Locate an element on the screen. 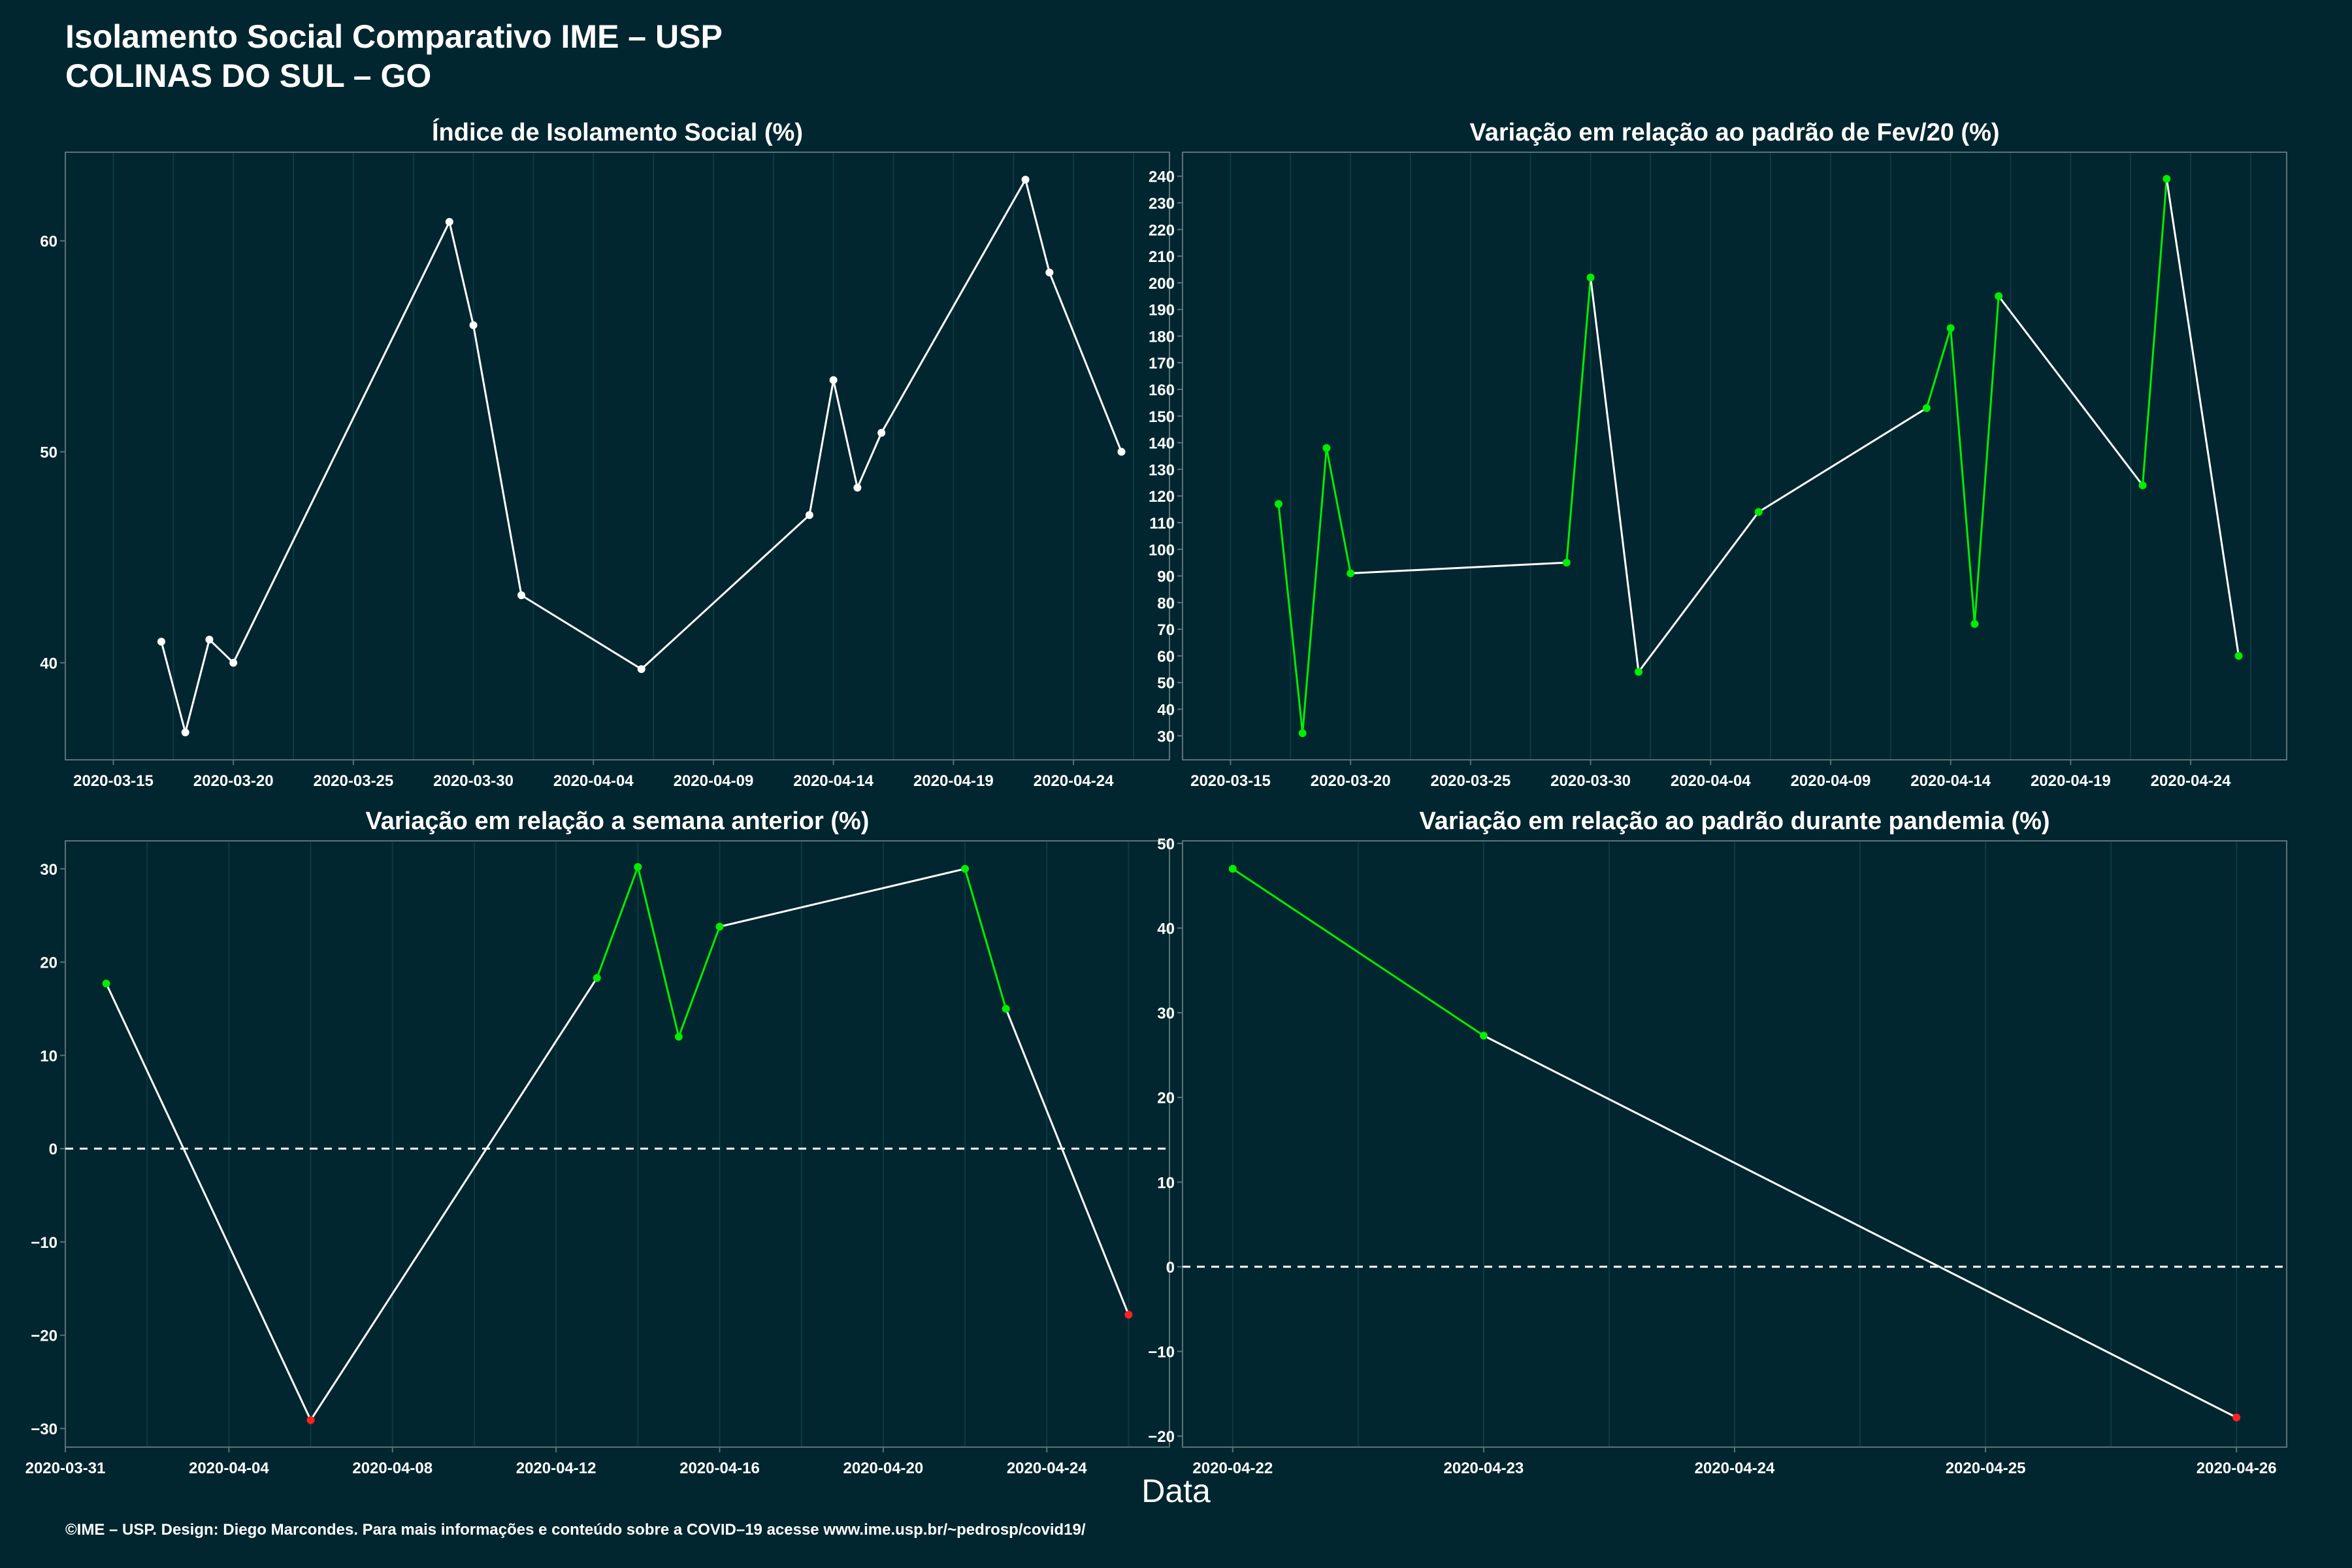 Image resolution: width=2352 pixels, height=1568 pixels. y-tick-label: 230 is located at coordinates (1162, 204).